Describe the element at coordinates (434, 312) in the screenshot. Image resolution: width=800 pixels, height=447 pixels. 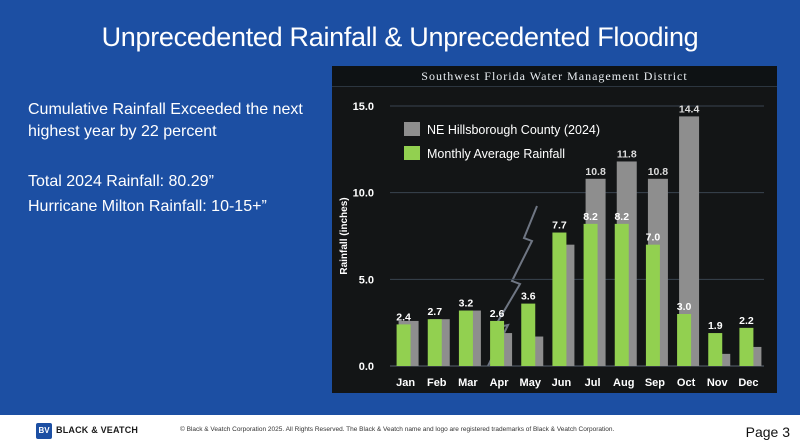
I see `data-label-average: 2.7` at that location.